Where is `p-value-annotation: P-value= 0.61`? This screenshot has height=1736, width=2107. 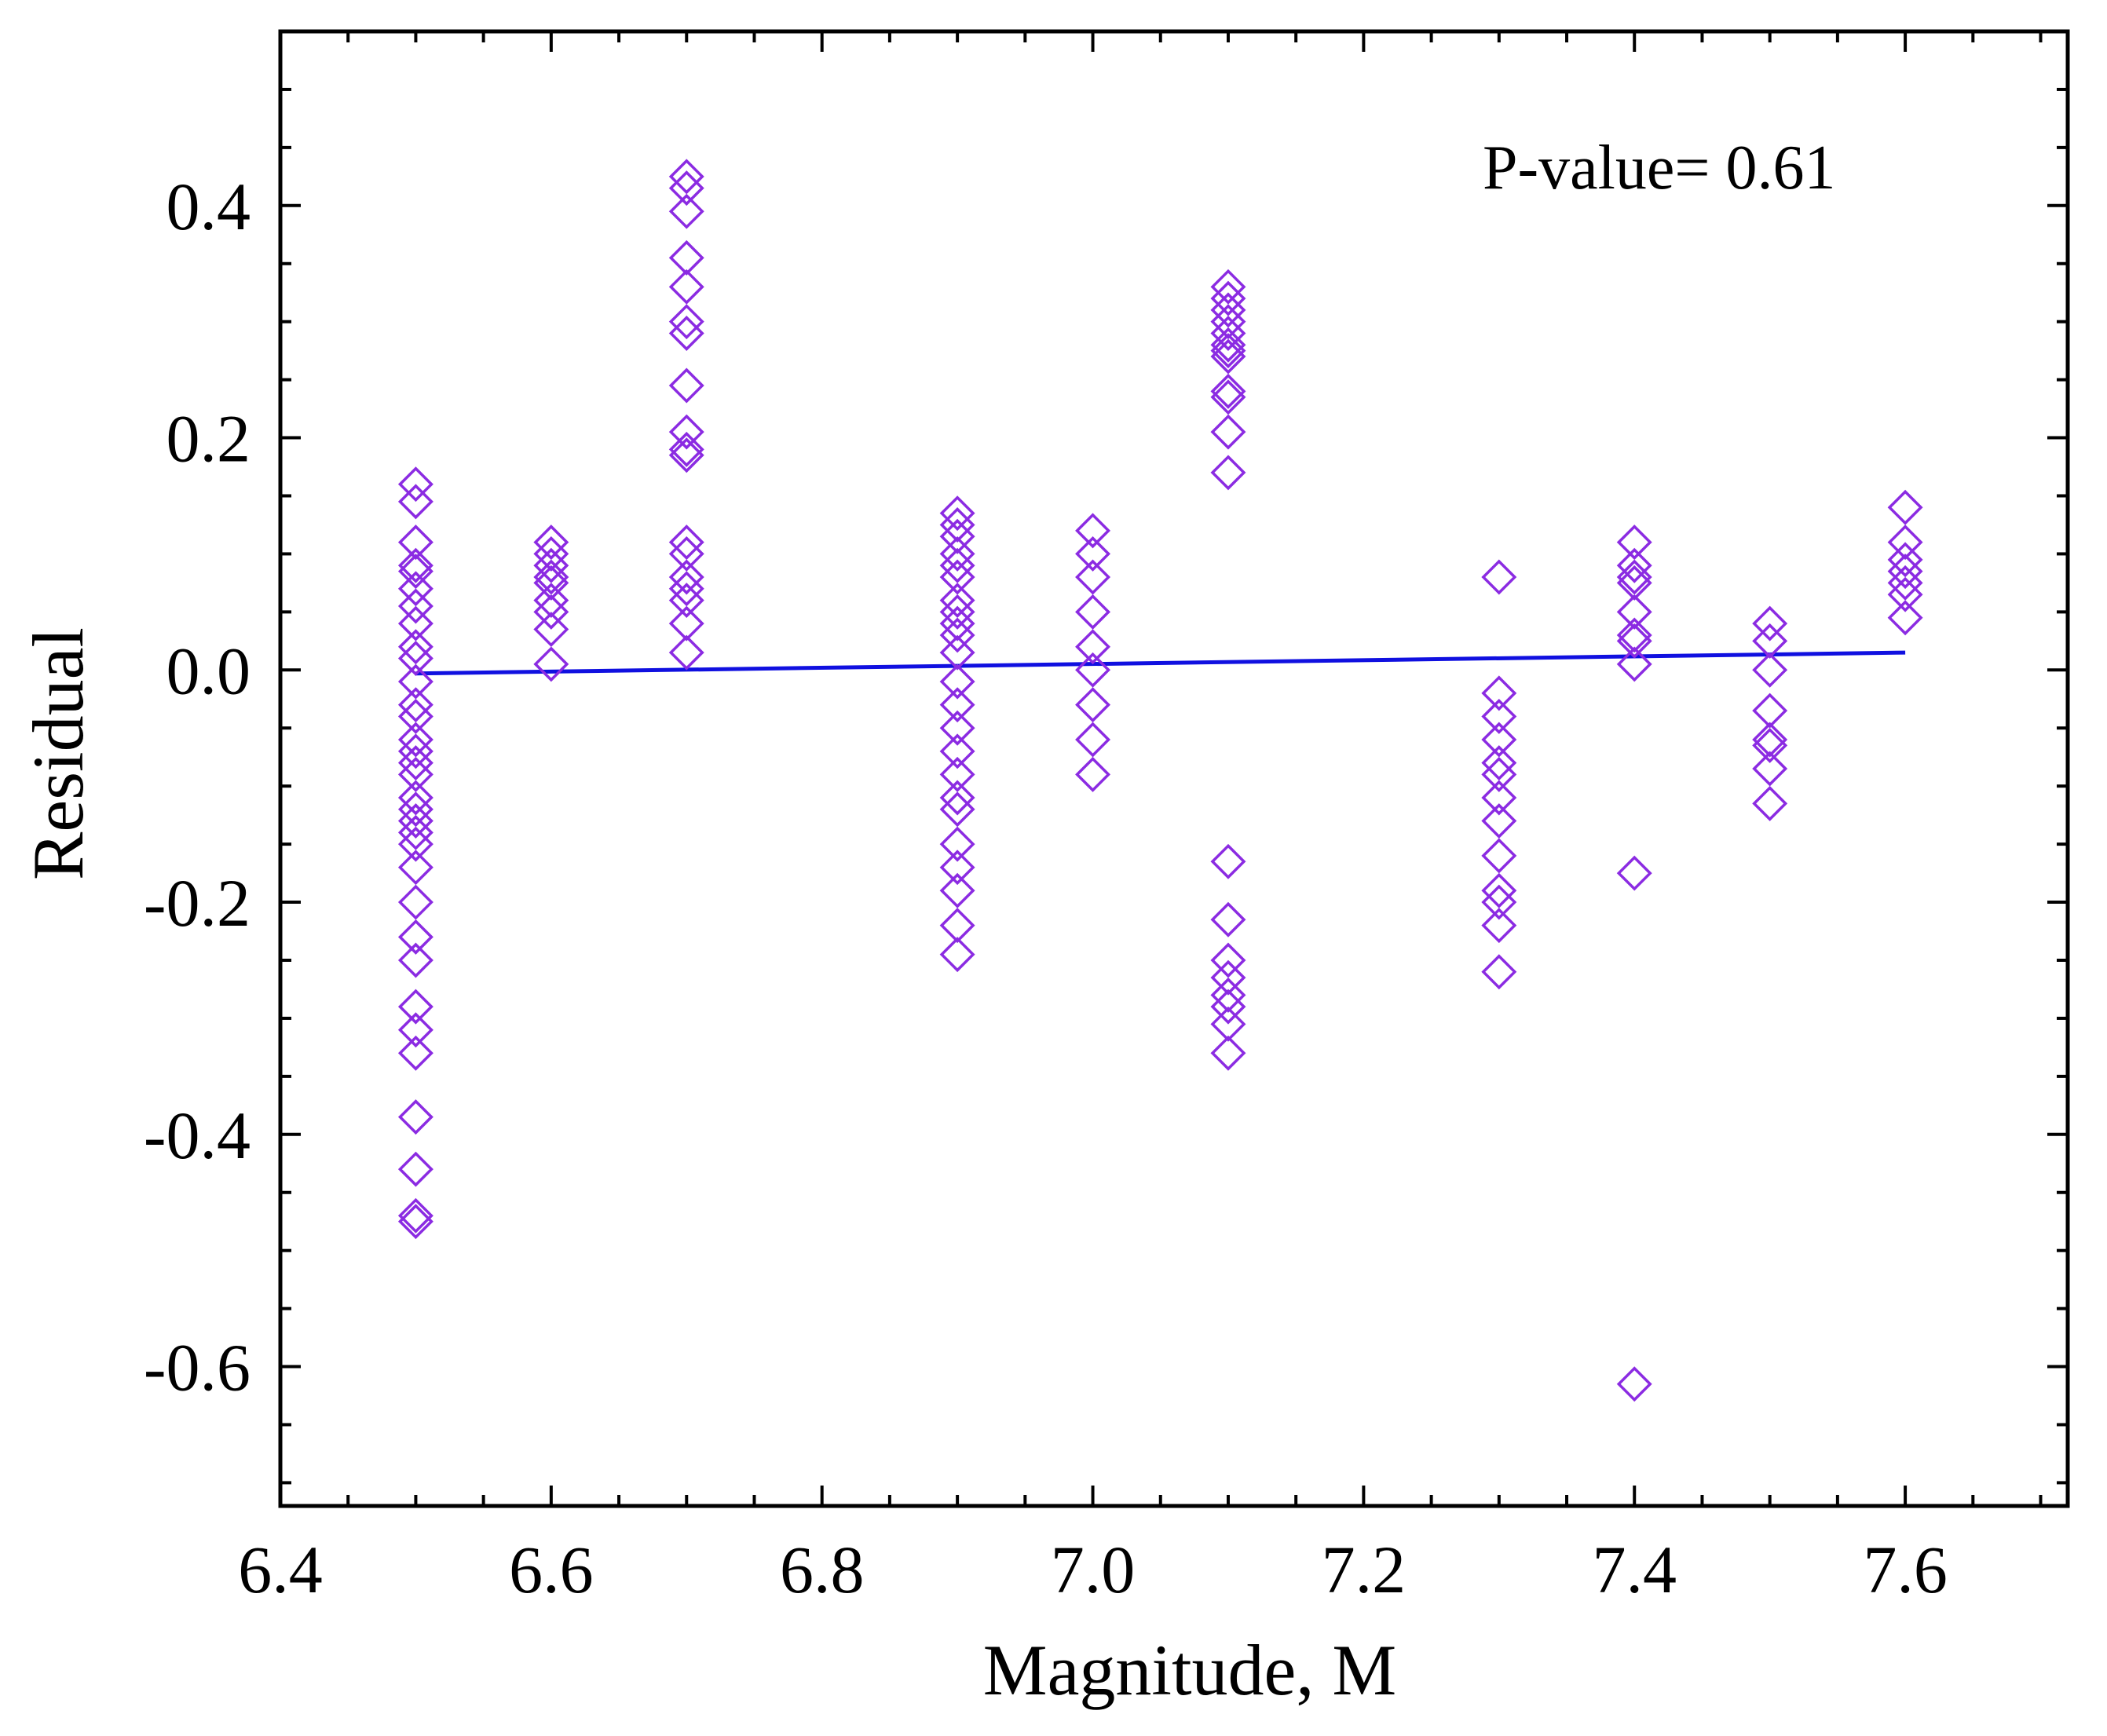 p-value-annotation: P-value= 0.61 is located at coordinates (1659, 168).